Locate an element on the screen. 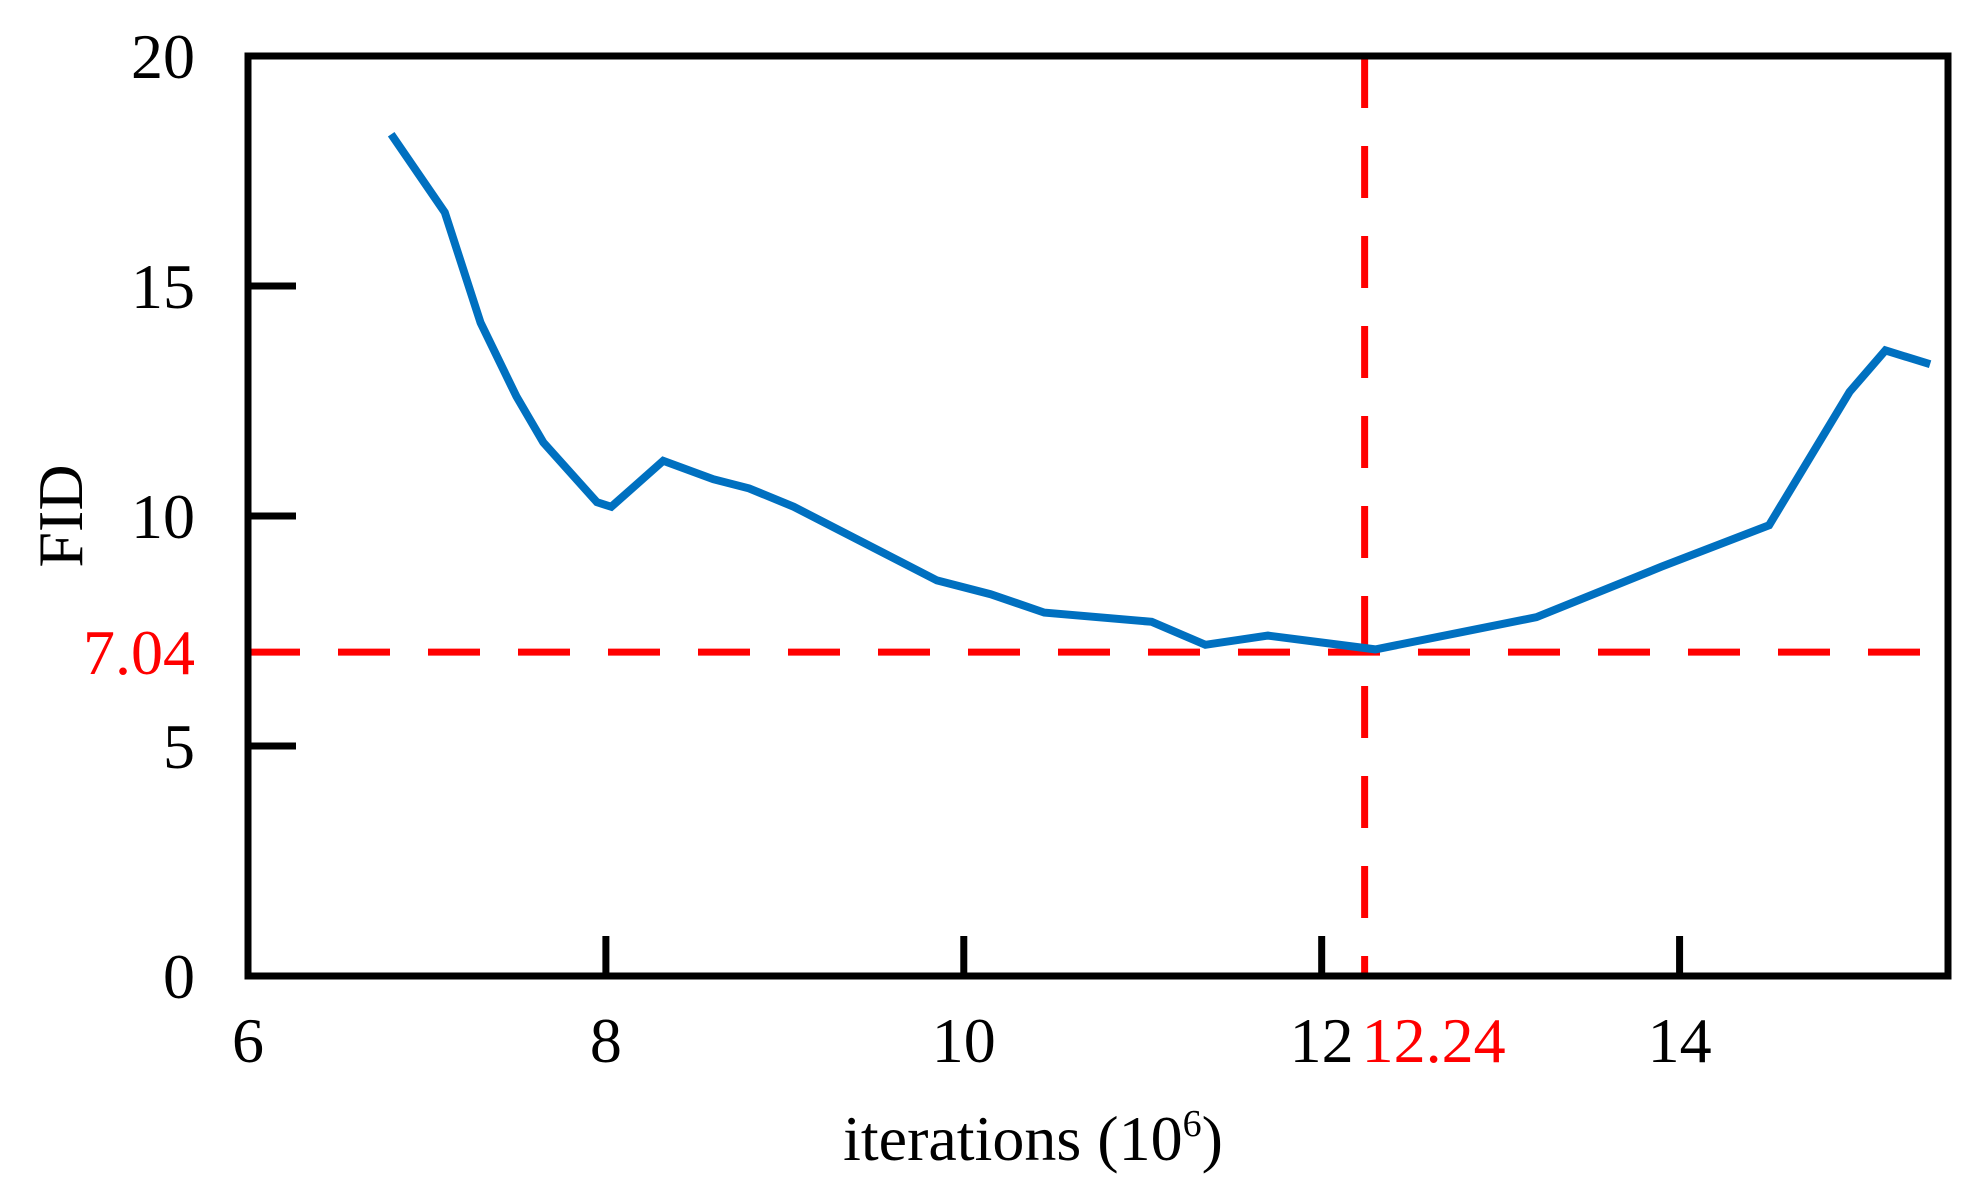  y-tick-label: 15 is located at coordinates (163, 286).